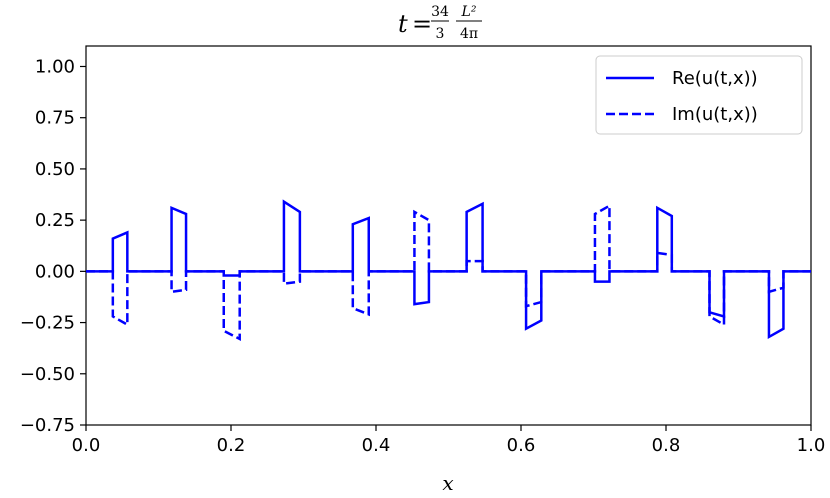  What do you see at coordinates (55, 118) in the screenshot?
I see `y-tick-label: 0.75` at bounding box center [55, 118].